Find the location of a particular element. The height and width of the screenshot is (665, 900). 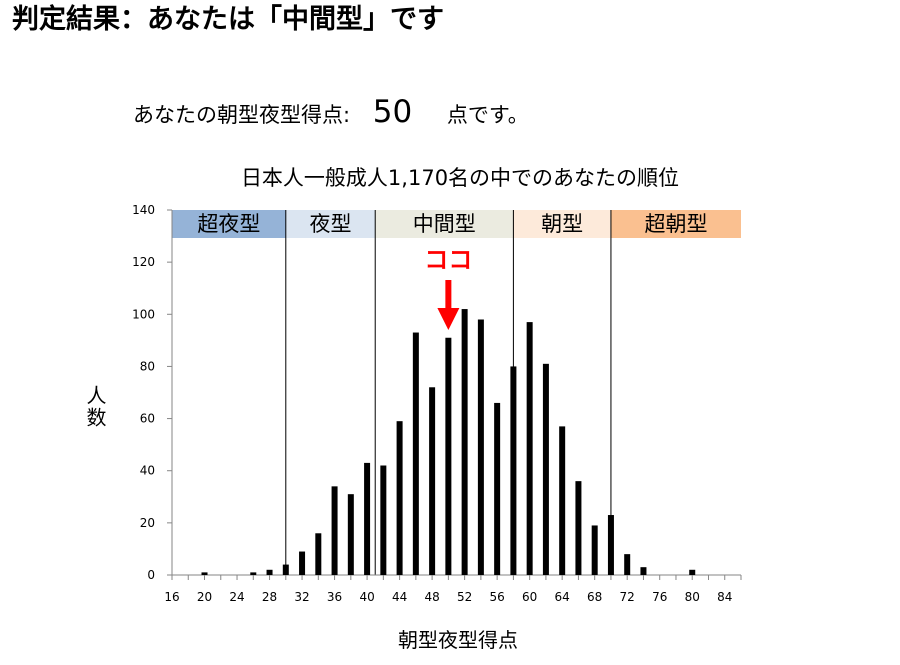

x-tick-label: 32 is located at coordinates (301, 597).